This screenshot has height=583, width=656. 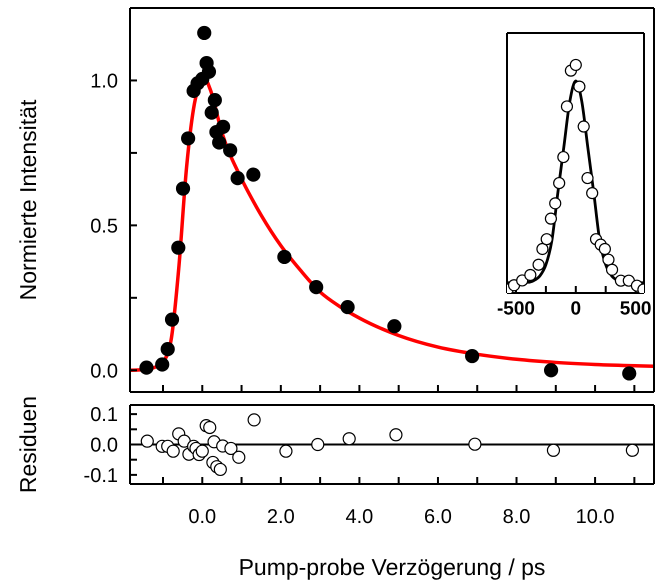 I want to click on x-tick-label: -500, so click(x=515, y=309).